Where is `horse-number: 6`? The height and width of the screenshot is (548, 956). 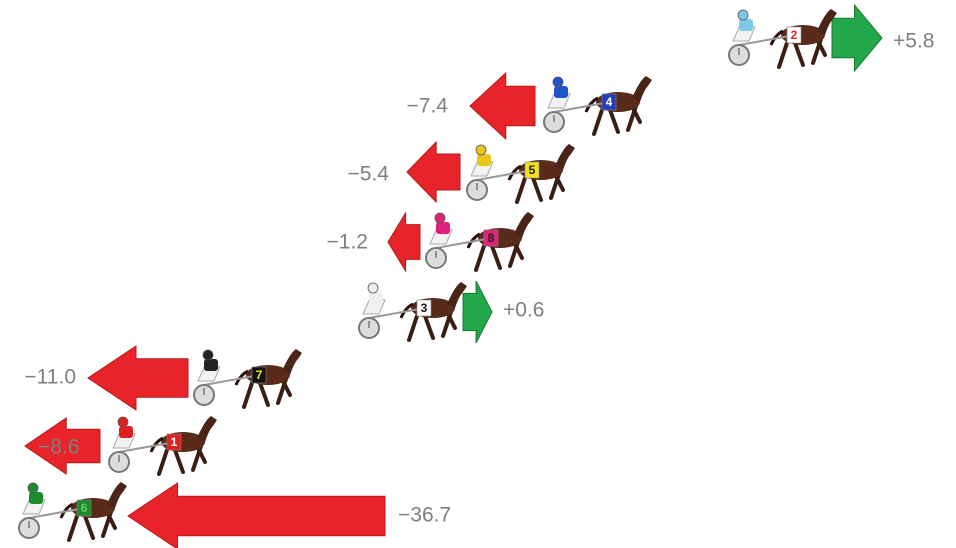 horse-number: 6 is located at coordinates (84, 508).